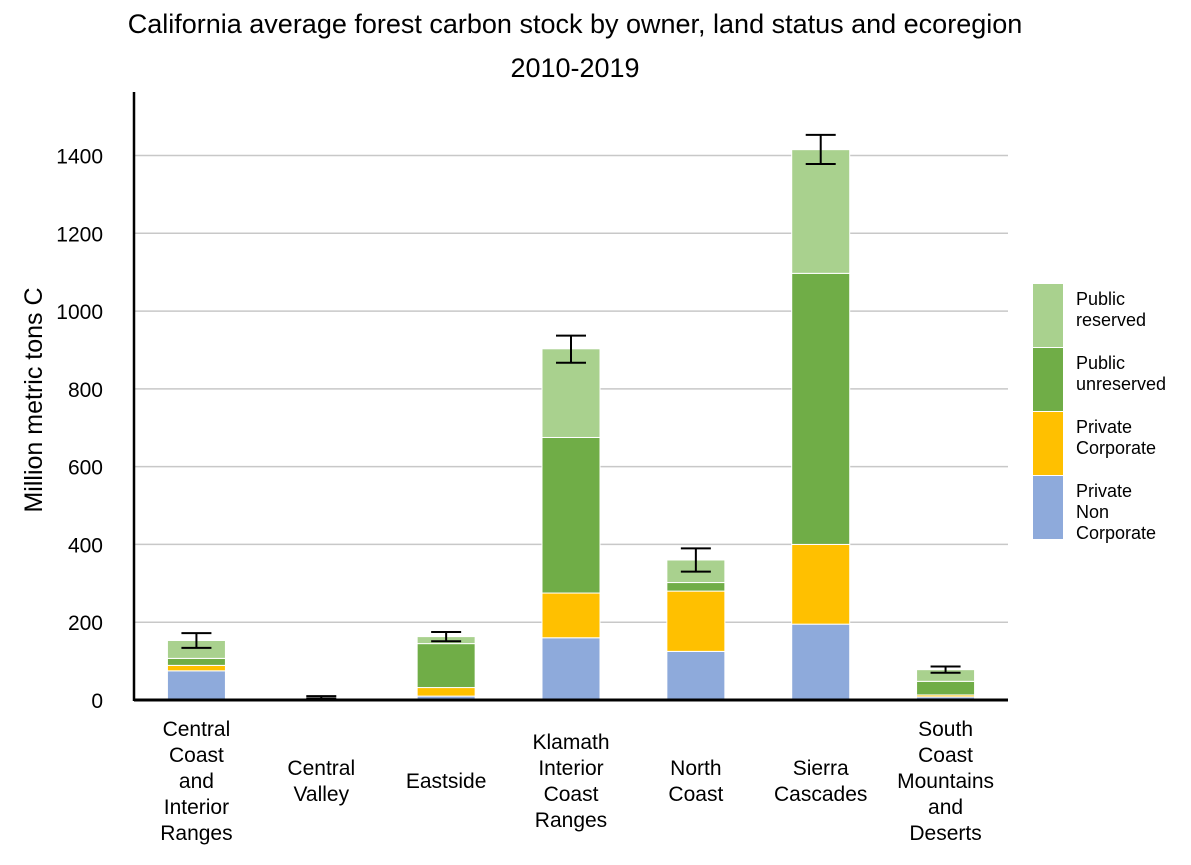  What do you see at coordinates (79, 157) in the screenshot?
I see `y-tick-label: 1400` at bounding box center [79, 157].